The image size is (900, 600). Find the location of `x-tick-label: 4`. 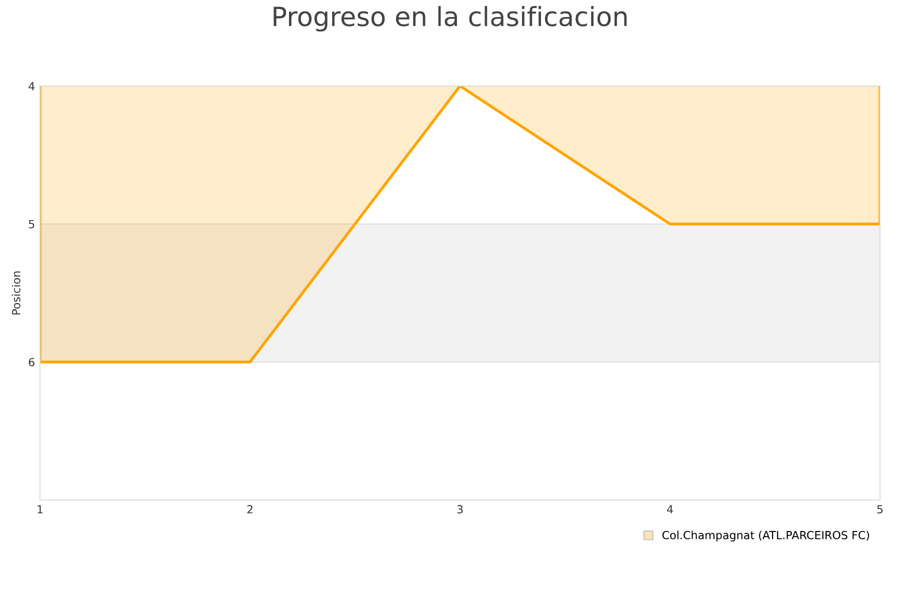

x-tick-label: 4 is located at coordinates (670, 509).